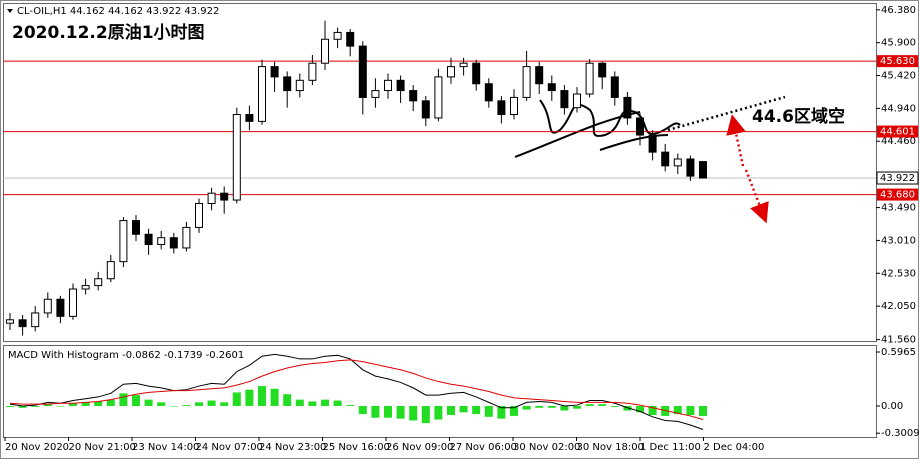 The image size is (919, 459). What do you see at coordinates (898, 43) in the screenshot?
I see `y-tick-label: 45.900` at bounding box center [898, 43].